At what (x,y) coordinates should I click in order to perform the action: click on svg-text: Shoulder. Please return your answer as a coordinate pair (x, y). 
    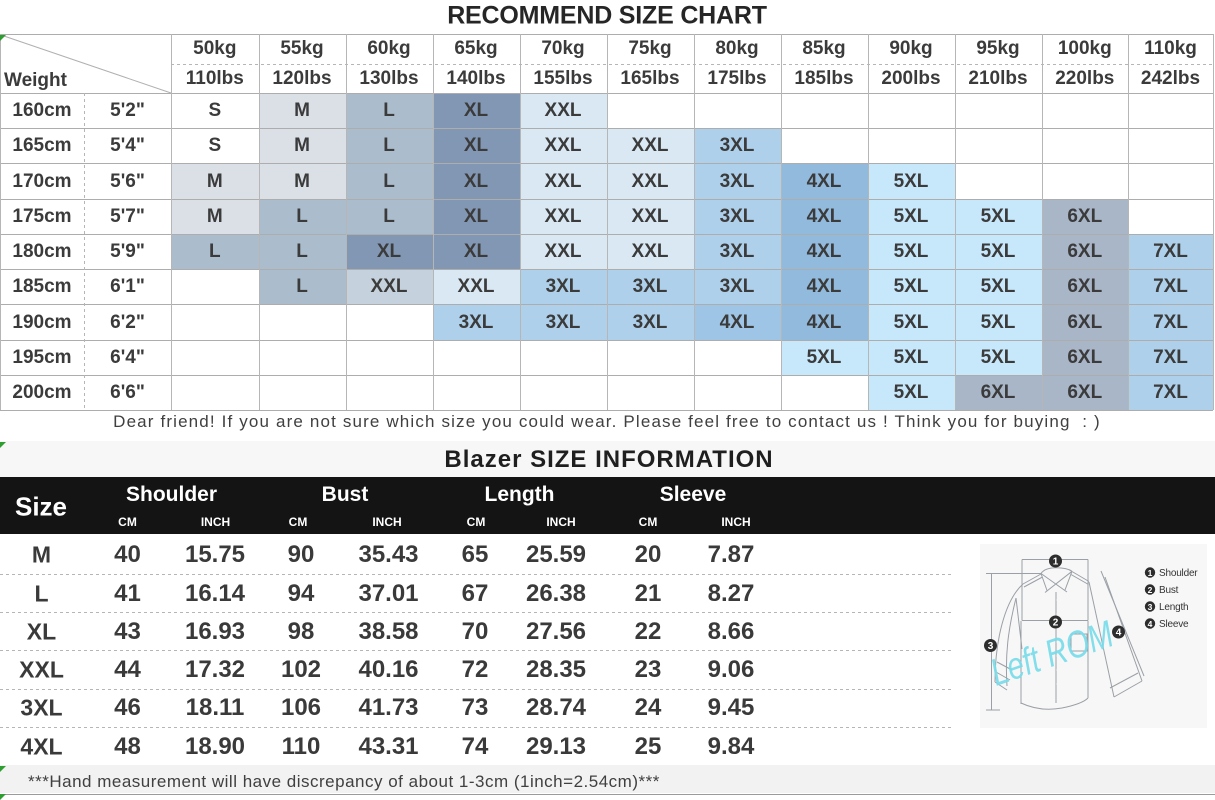
    Looking at the image, I should click on (1178, 573).